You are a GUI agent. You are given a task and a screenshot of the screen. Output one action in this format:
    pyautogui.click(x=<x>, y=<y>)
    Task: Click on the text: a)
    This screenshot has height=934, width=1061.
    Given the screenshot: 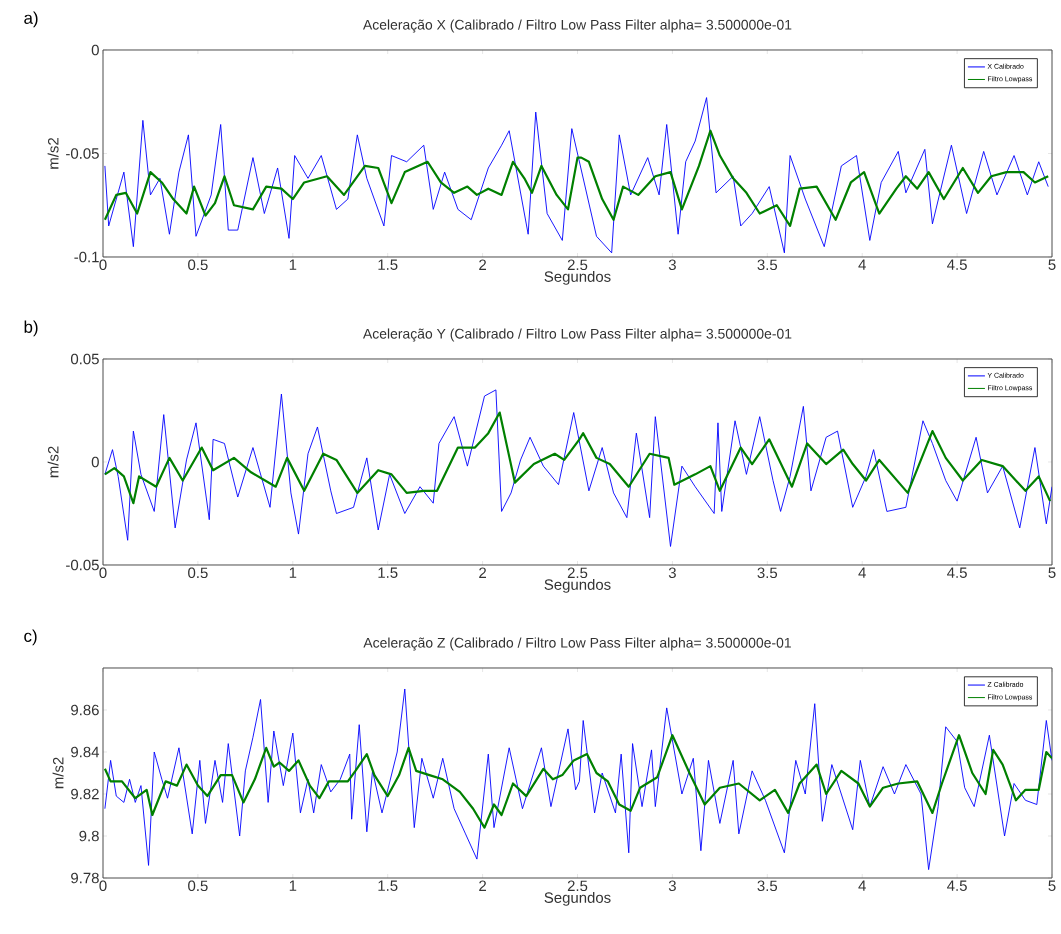 What is the action you would take?
    pyautogui.click(x=31, y=19)
    